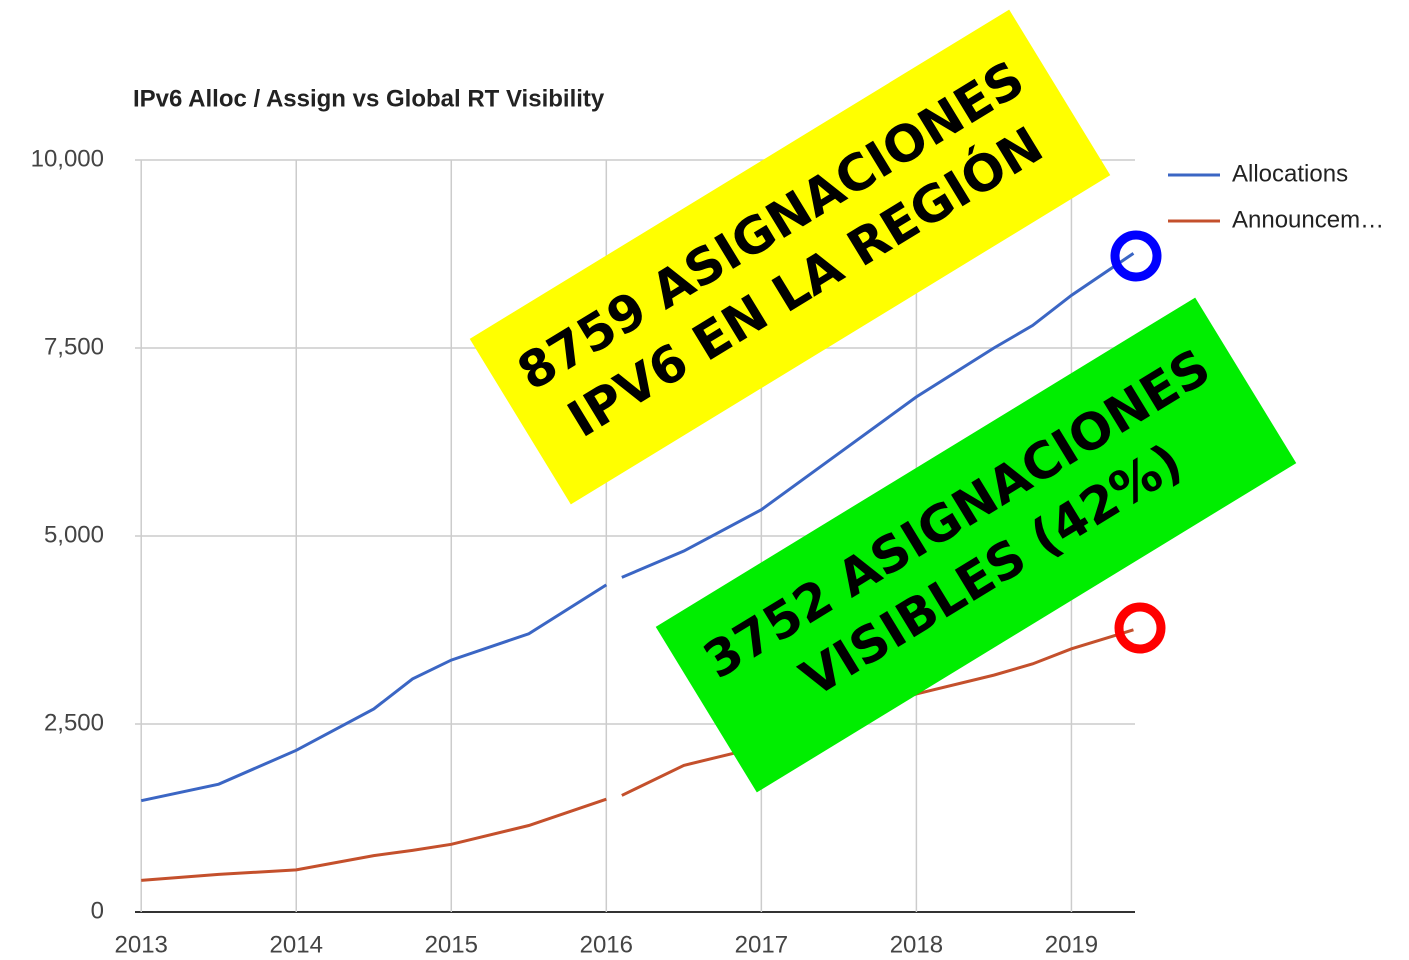 Image resolution: width=1409 pixels, height=960 pixels. I want to click on x-tick-label: 2017, so click(761, 944).